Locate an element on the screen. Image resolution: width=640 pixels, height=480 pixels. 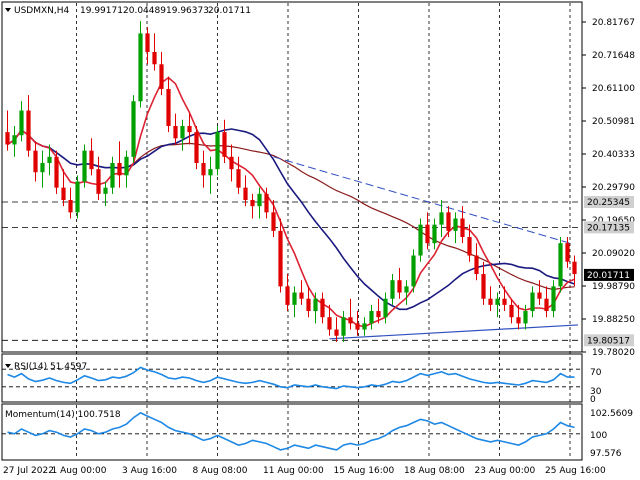
symbol-label: USDMXN,H4 is located at coordinates (42, 11).